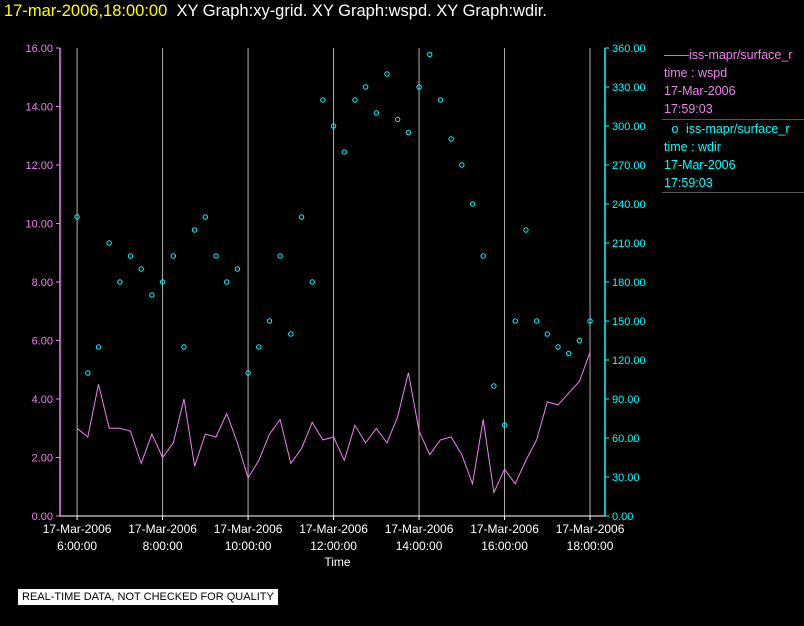  I want to click on right-tick-label: 120.00, so click(629, 361).